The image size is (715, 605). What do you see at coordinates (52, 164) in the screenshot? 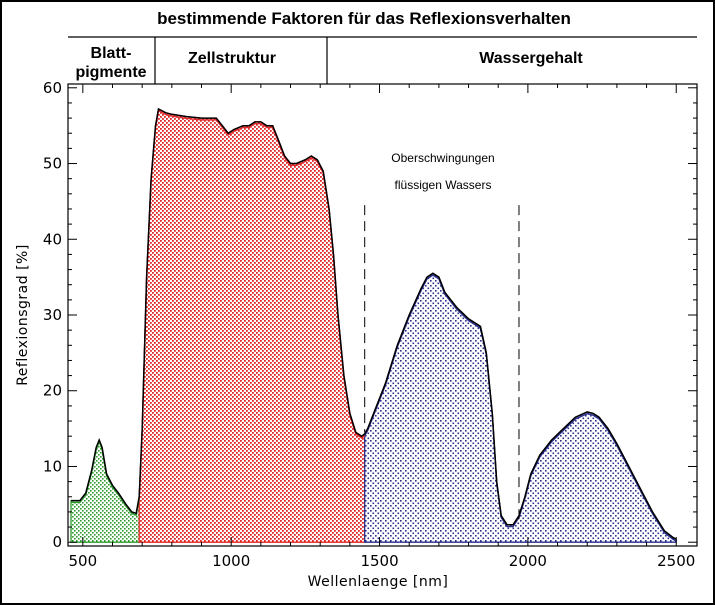
I see `y-tick-label: 50` at bounding box center [52, 164].